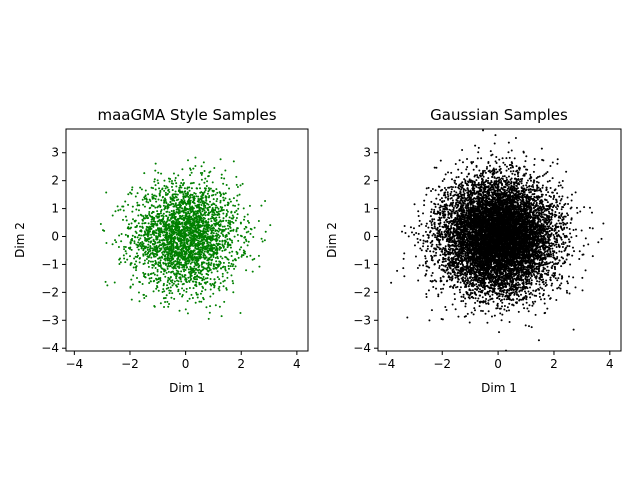 The image size is (640, 480). What do you see at coordinates (130, 364) in the screenshot?
I see `x-tick-label: −2` at bounding box center [130, 364].